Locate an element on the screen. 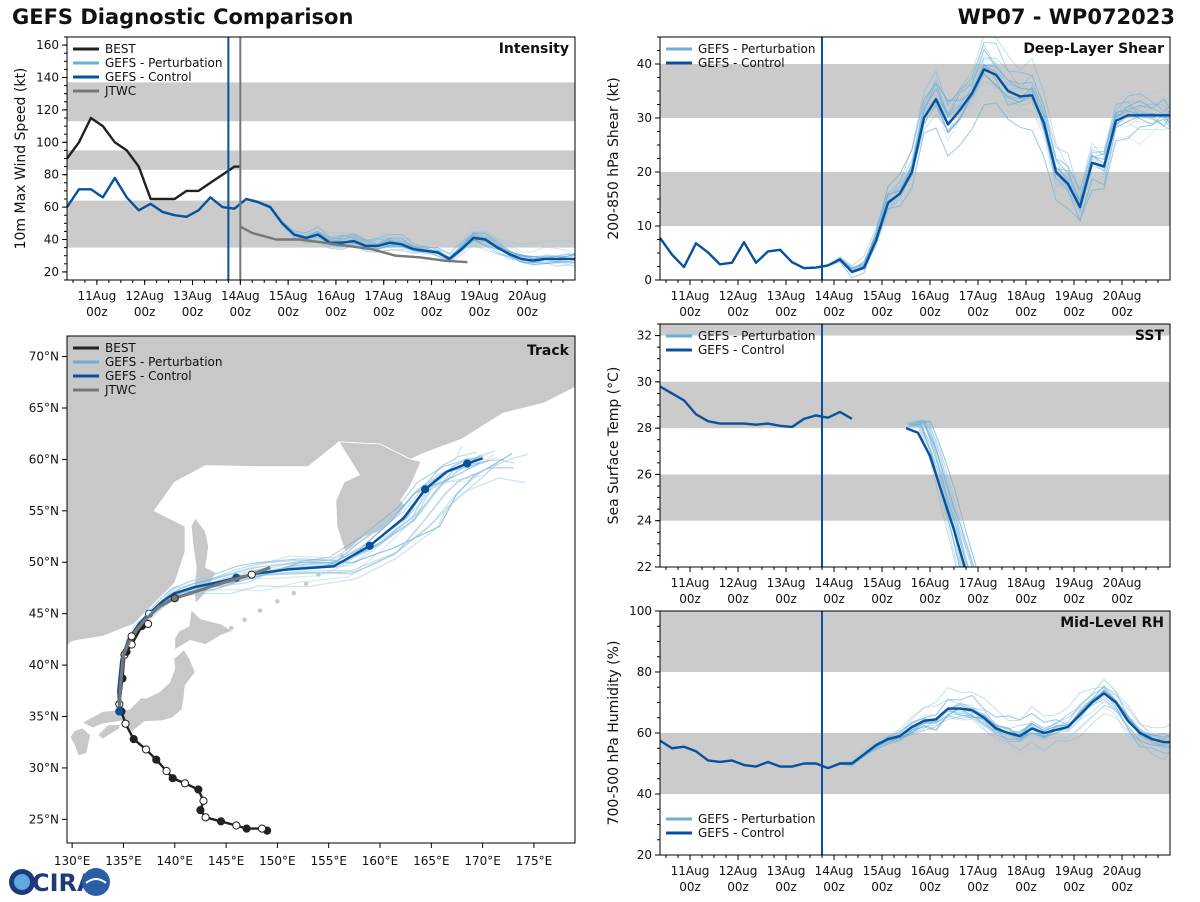  intensity-legend-label: JTWC is located at coordinates (120, 91).